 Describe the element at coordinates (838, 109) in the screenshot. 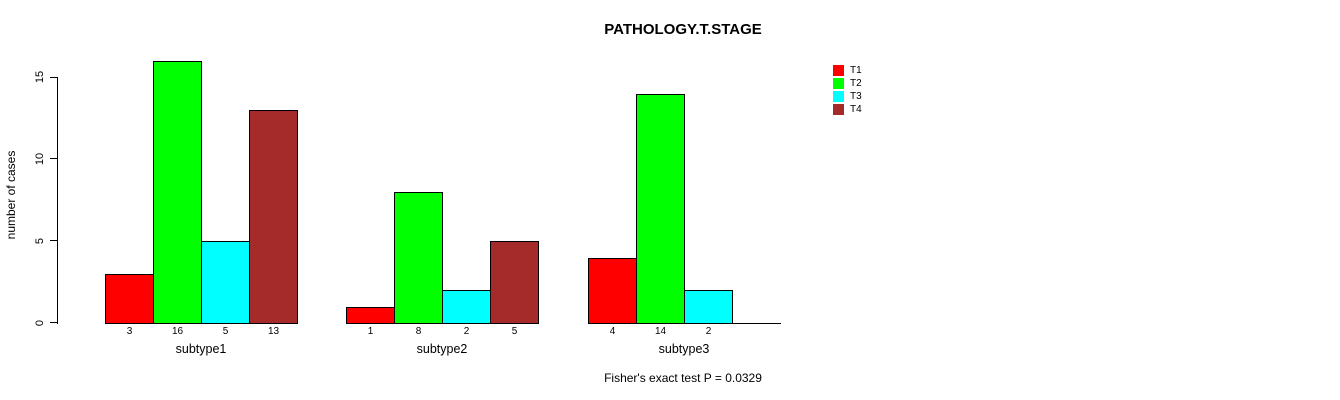

I see `legend-swatch-t4` at that location.